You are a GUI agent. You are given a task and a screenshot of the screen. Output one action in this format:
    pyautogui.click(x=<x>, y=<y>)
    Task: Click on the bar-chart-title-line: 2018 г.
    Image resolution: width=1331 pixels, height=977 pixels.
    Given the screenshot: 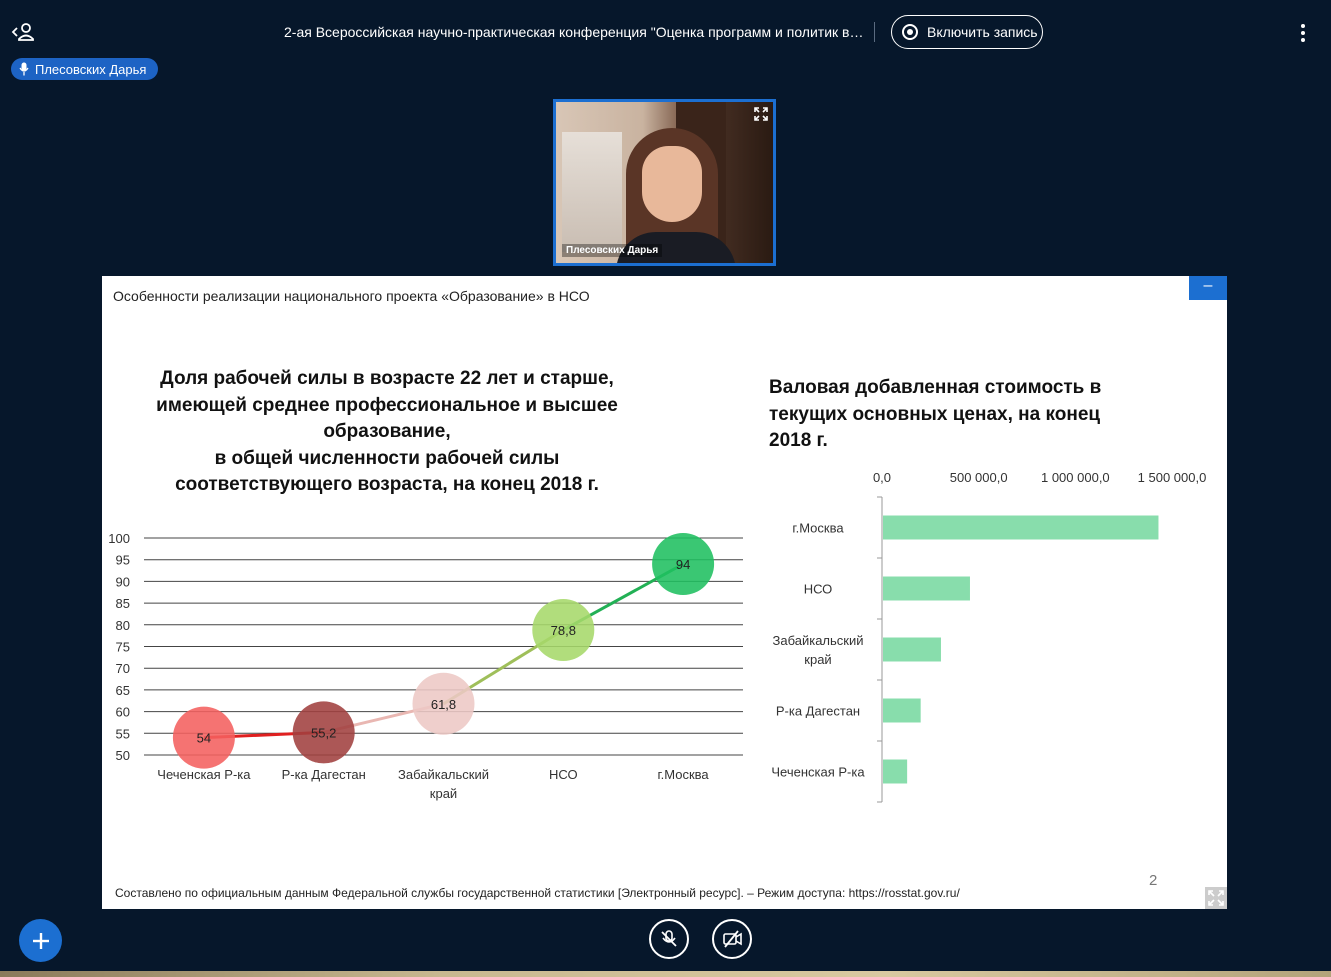 What is the action you would take?
    pyautogui.click(x=798, y=440)
    